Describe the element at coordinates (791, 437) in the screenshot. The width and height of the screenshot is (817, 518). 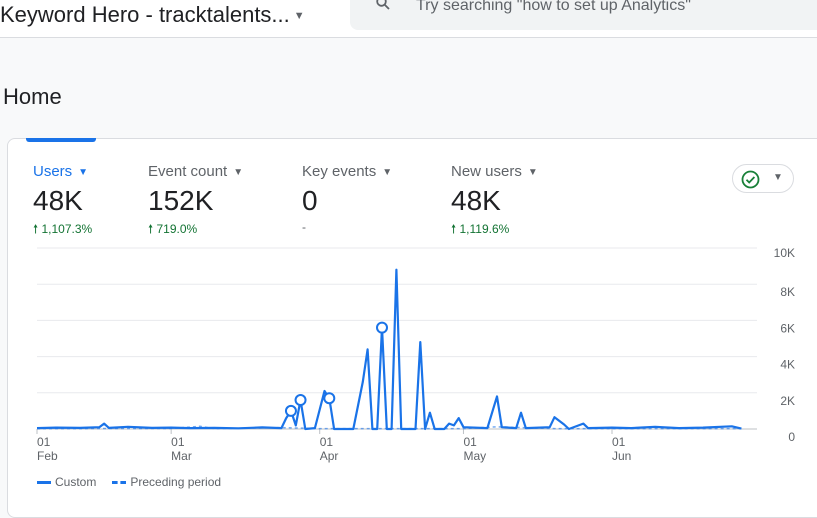
I see `y-tick-label: 0` at that location.